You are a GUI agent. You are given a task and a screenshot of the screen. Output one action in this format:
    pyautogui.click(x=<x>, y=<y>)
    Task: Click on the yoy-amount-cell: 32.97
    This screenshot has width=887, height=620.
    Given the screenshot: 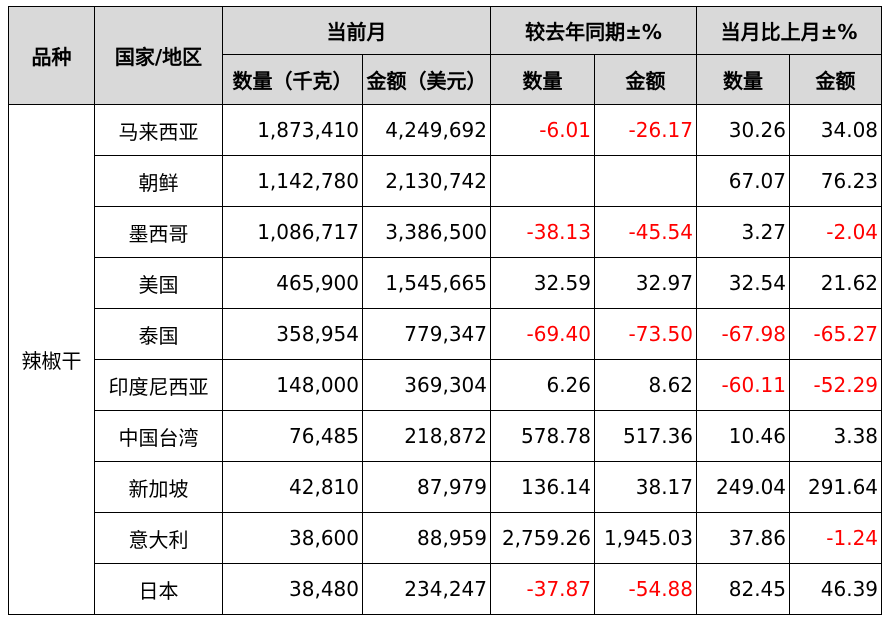 What is the action you would take?
    pyautogui.click(x=645, y=283)
    